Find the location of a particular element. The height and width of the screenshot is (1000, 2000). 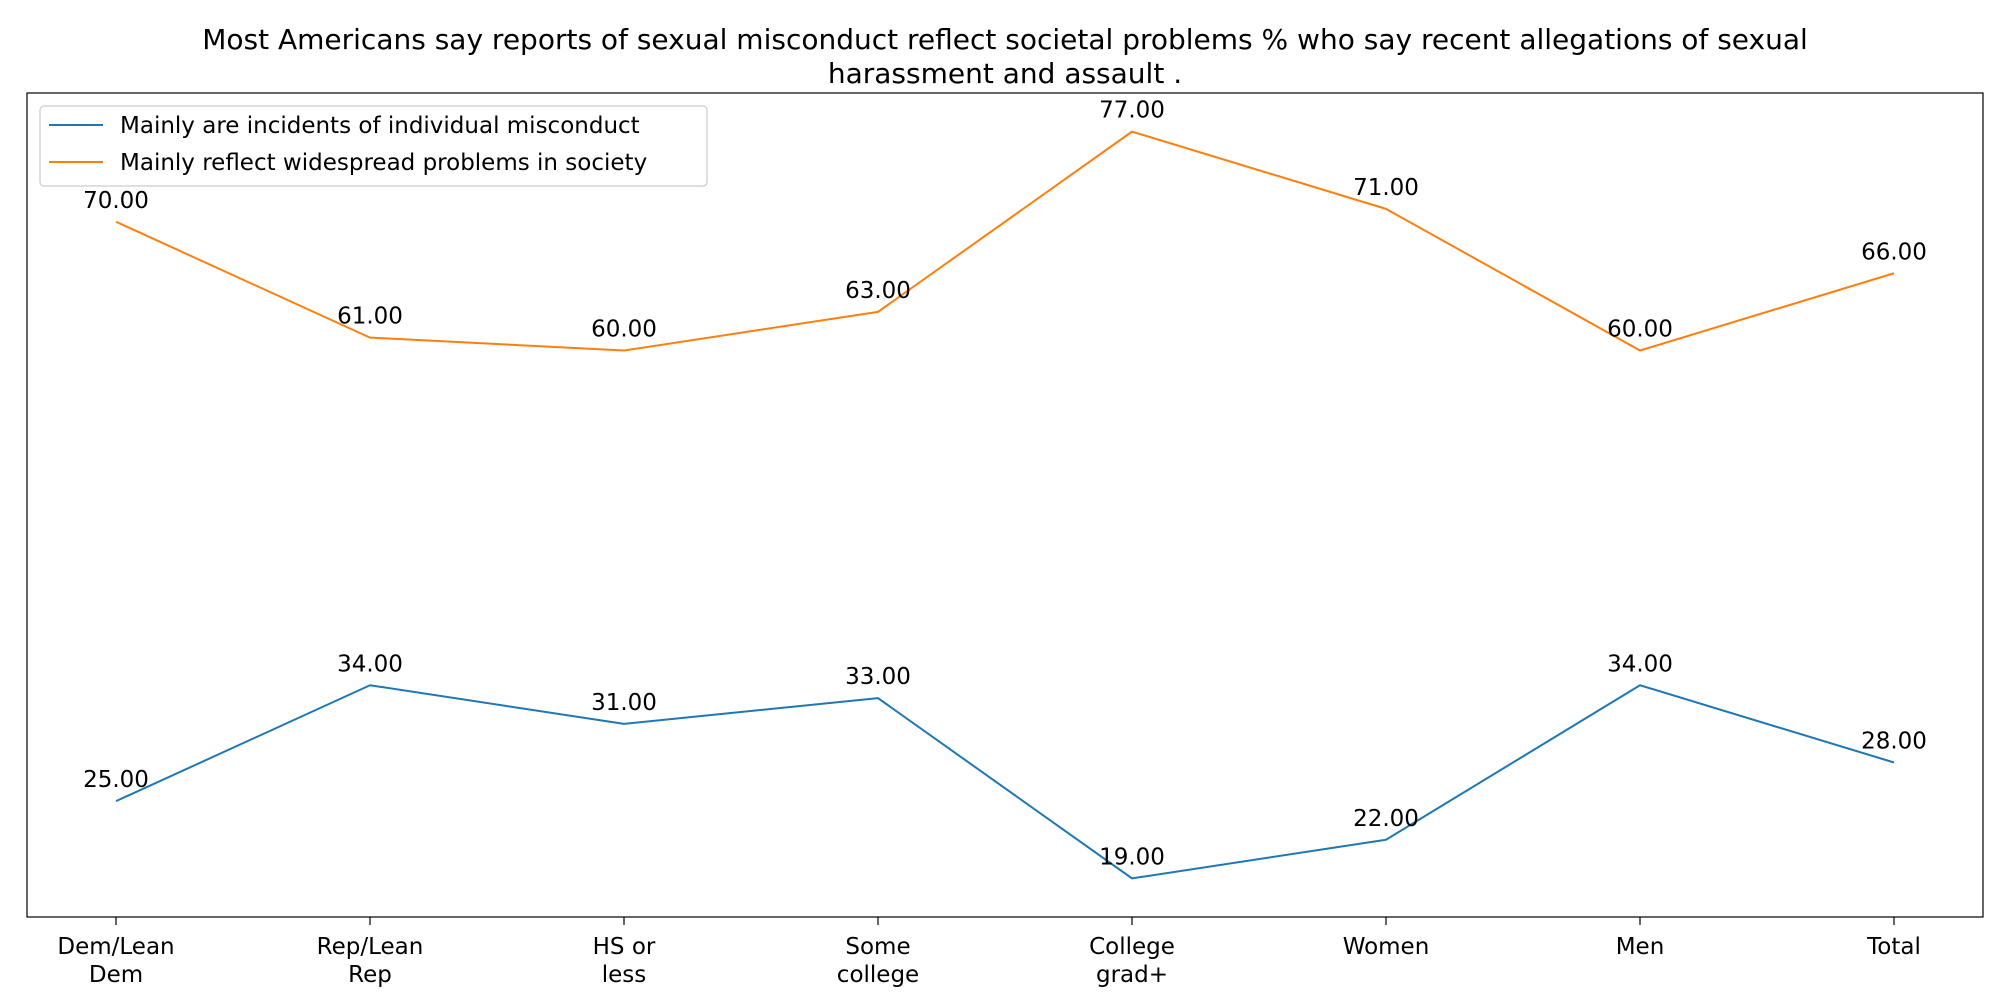

x-tick-label: Some is located at coordinates (877, 947).